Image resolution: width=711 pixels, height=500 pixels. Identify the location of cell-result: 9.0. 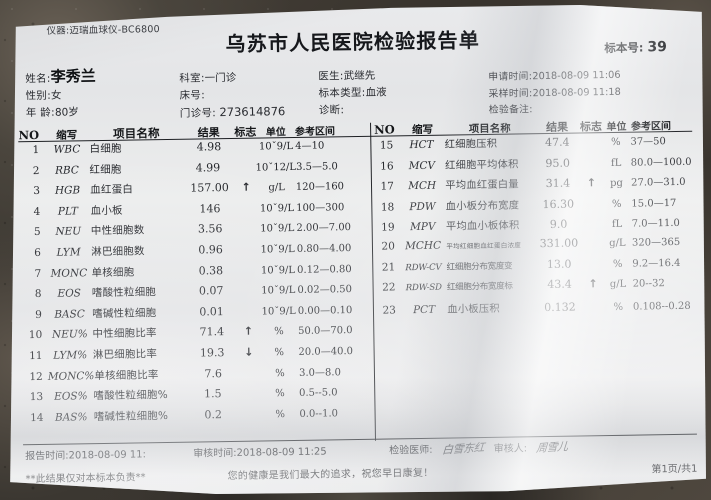
(558, 225).